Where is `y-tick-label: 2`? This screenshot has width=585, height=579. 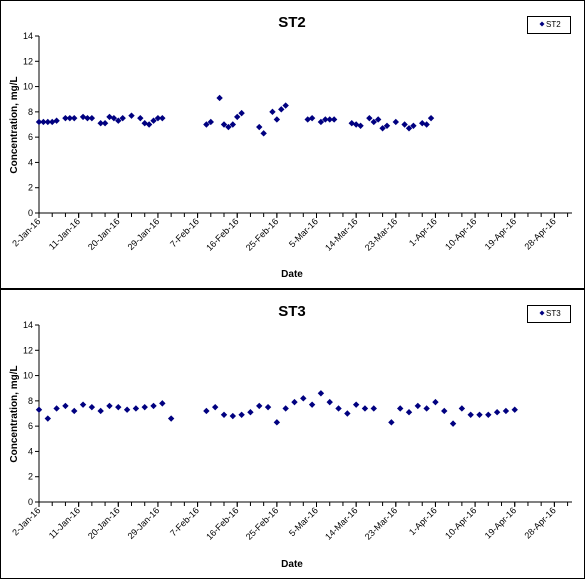
y-tick-label: 2 is located at coordinates (30, 188).